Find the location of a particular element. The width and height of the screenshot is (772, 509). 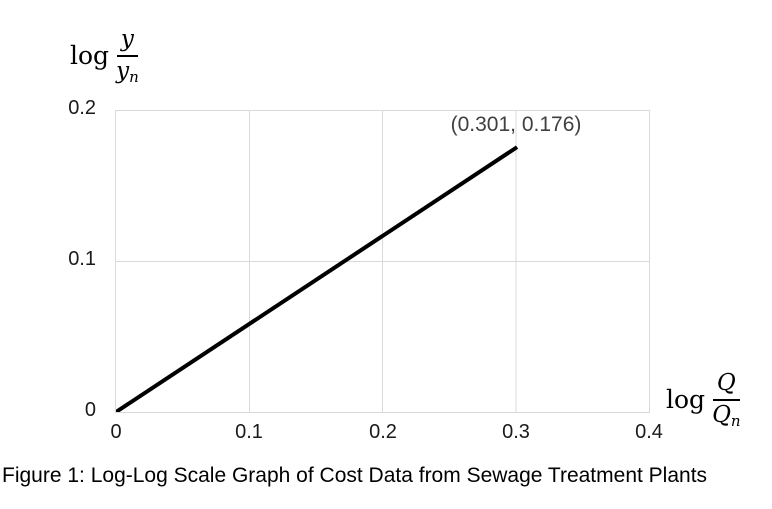

y-axis-fraction-denominator: yn is located at coordinates (127, 72).